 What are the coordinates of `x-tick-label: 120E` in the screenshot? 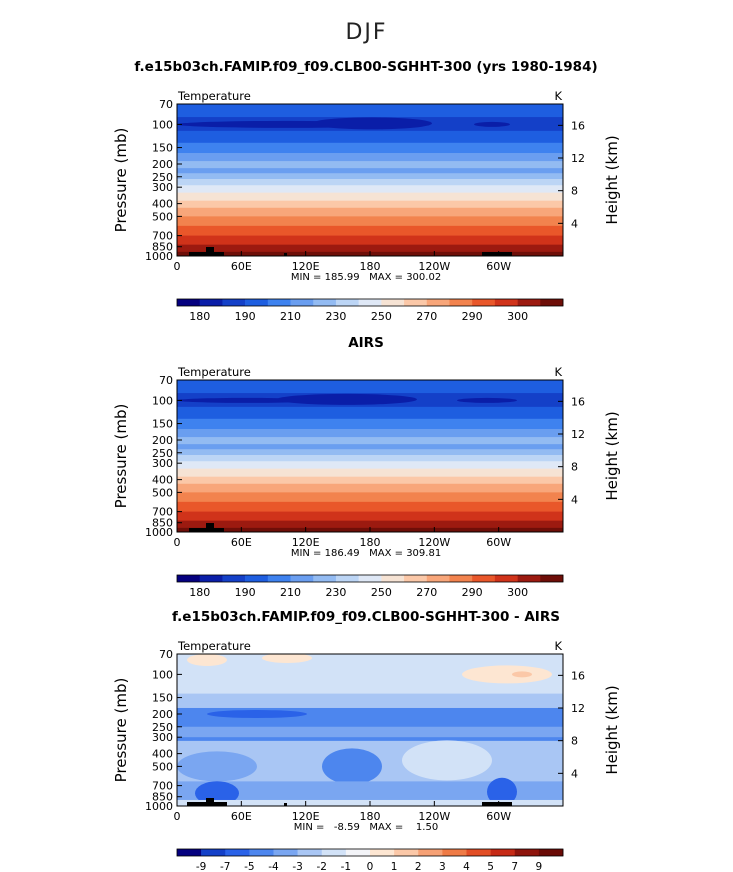 It's located at (306, 266).